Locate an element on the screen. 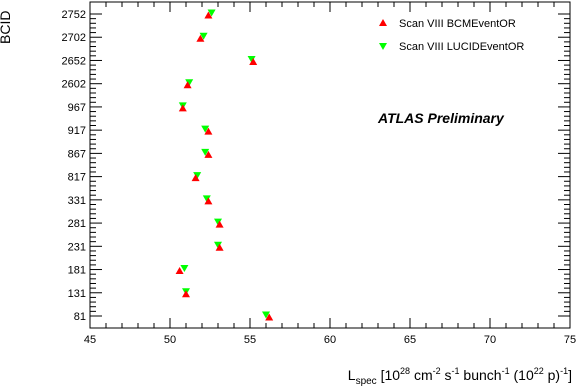  y-tick-label: 2652 is located at coordinates (74, 61).